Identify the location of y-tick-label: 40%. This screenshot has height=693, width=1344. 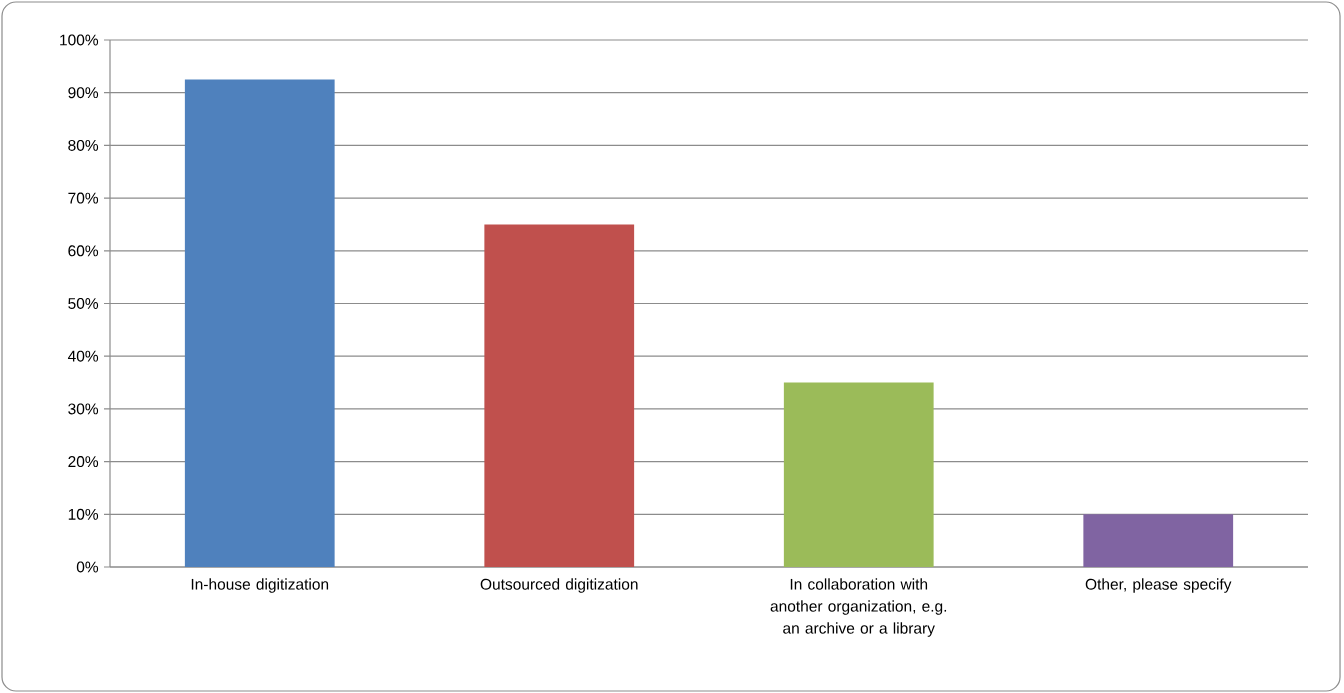
(83, 356).